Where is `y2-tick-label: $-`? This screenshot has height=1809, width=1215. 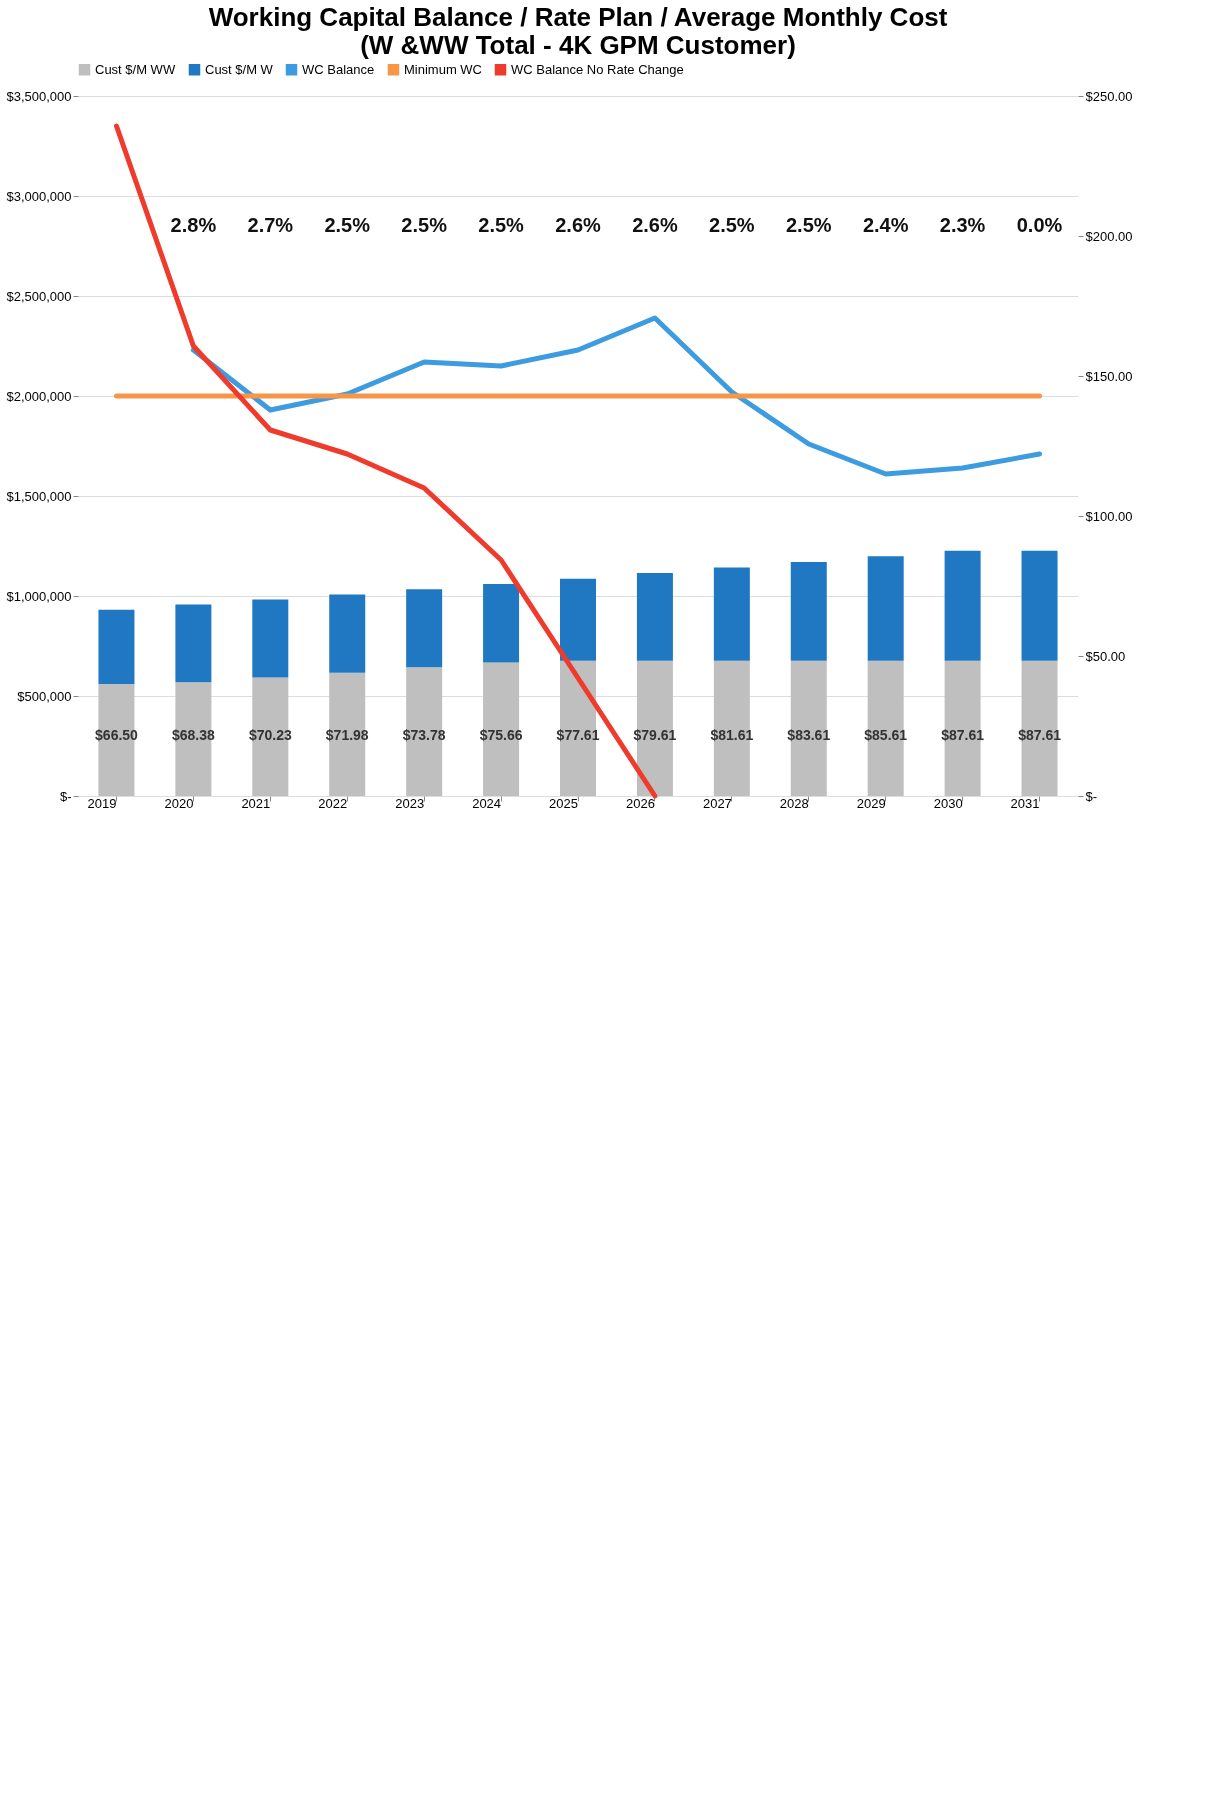 y2-tick-label: $- is located at coordinates (1091, 796).